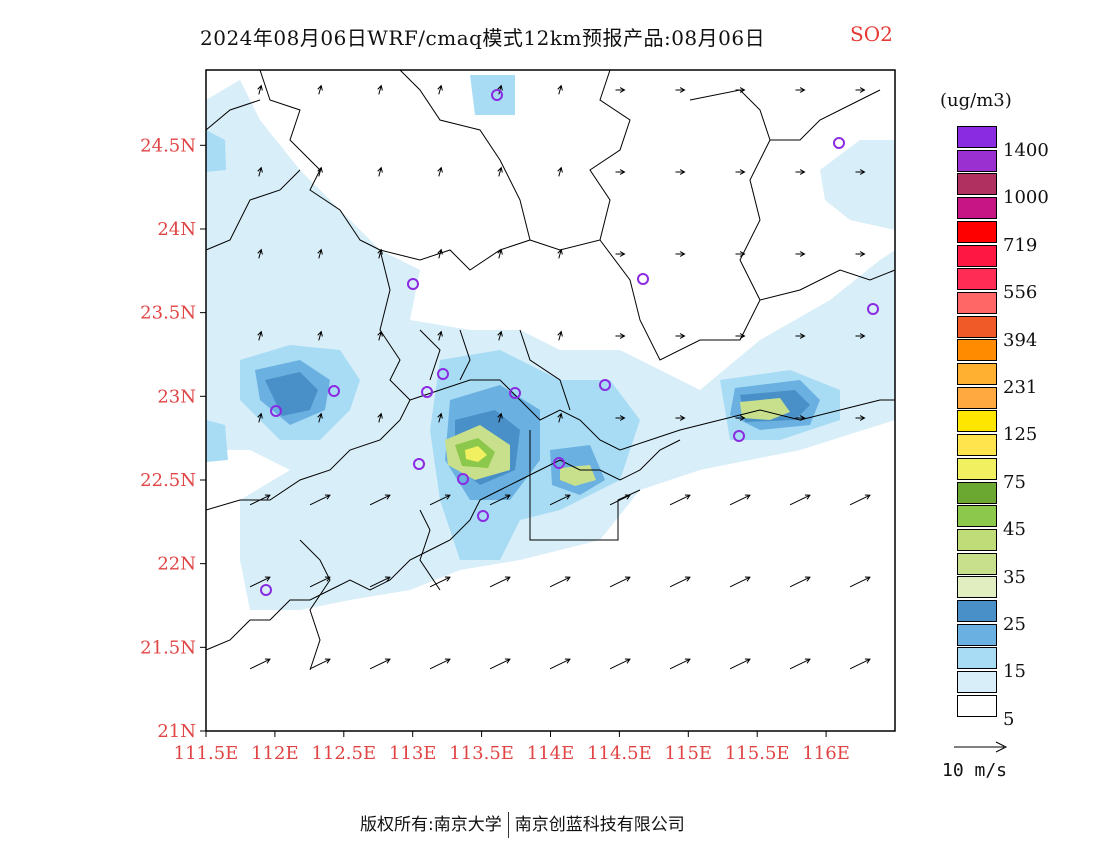  What do you see at coordinates (1020, 387) in the screenshot?
I see `legend-level-label: 231` at bounding box center [1020, 387].